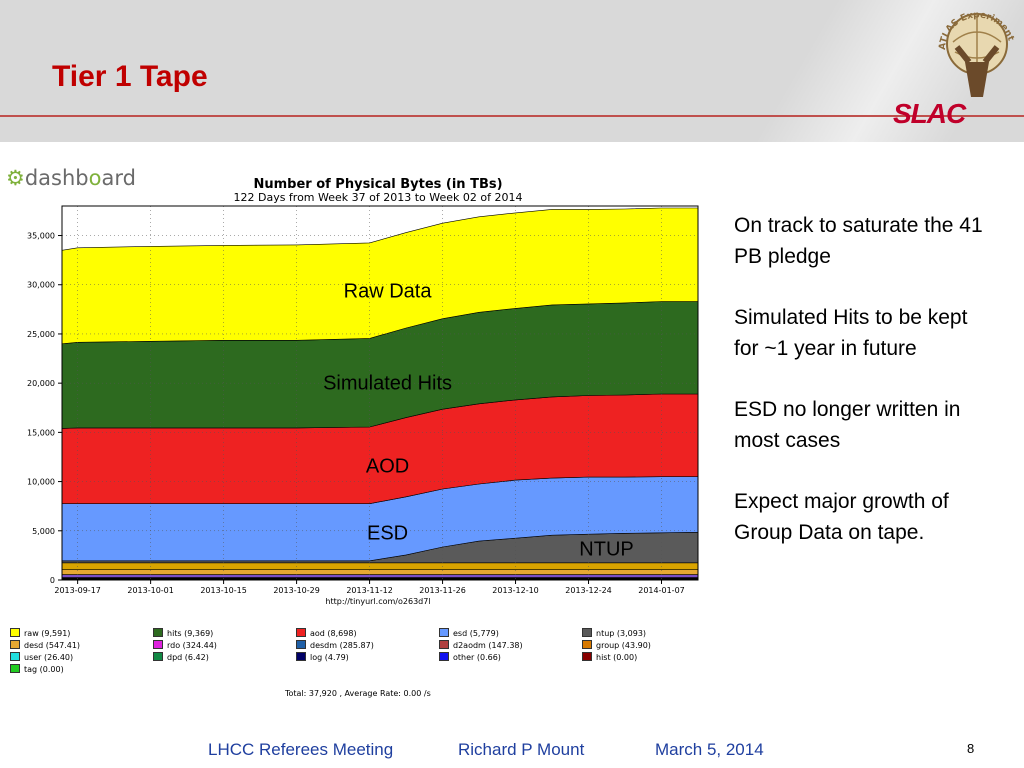 This screenshot has height=768, width=1024. I want to click on x-tick-label: 2013-10-15, so click(223, 590).